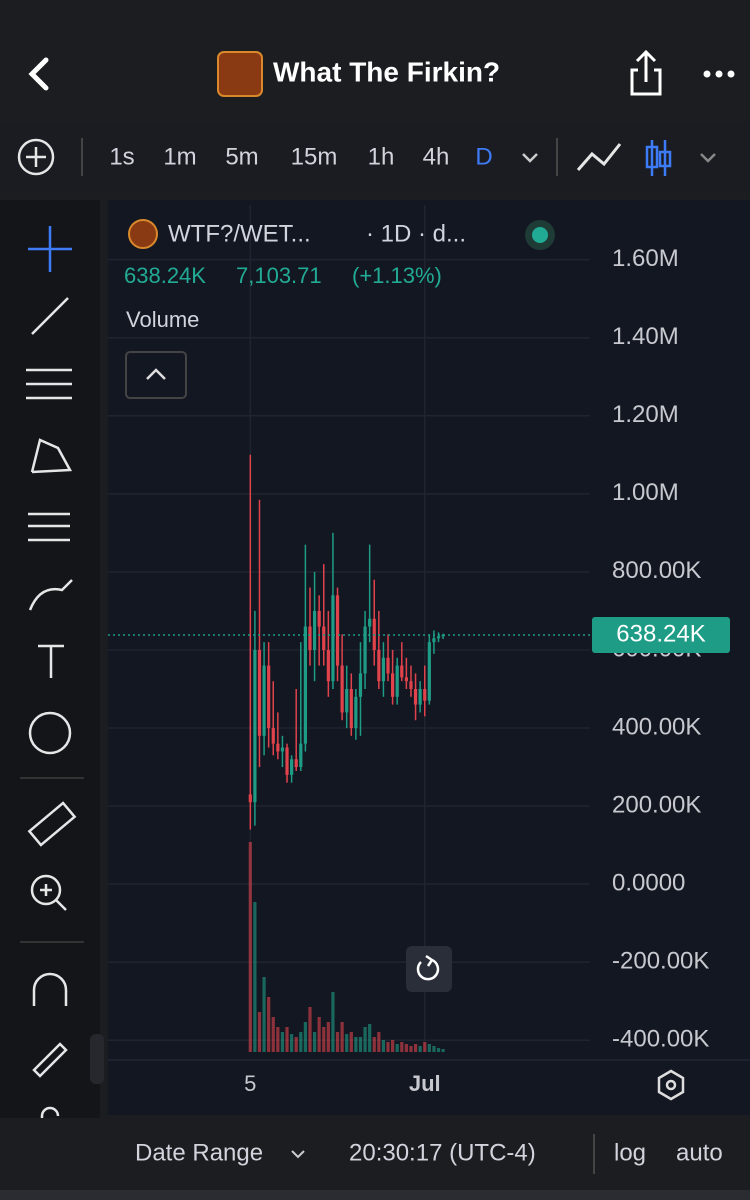 This screenshot has height=1200, width=750. I want to click on candle-chart-button, so click(658, 158).